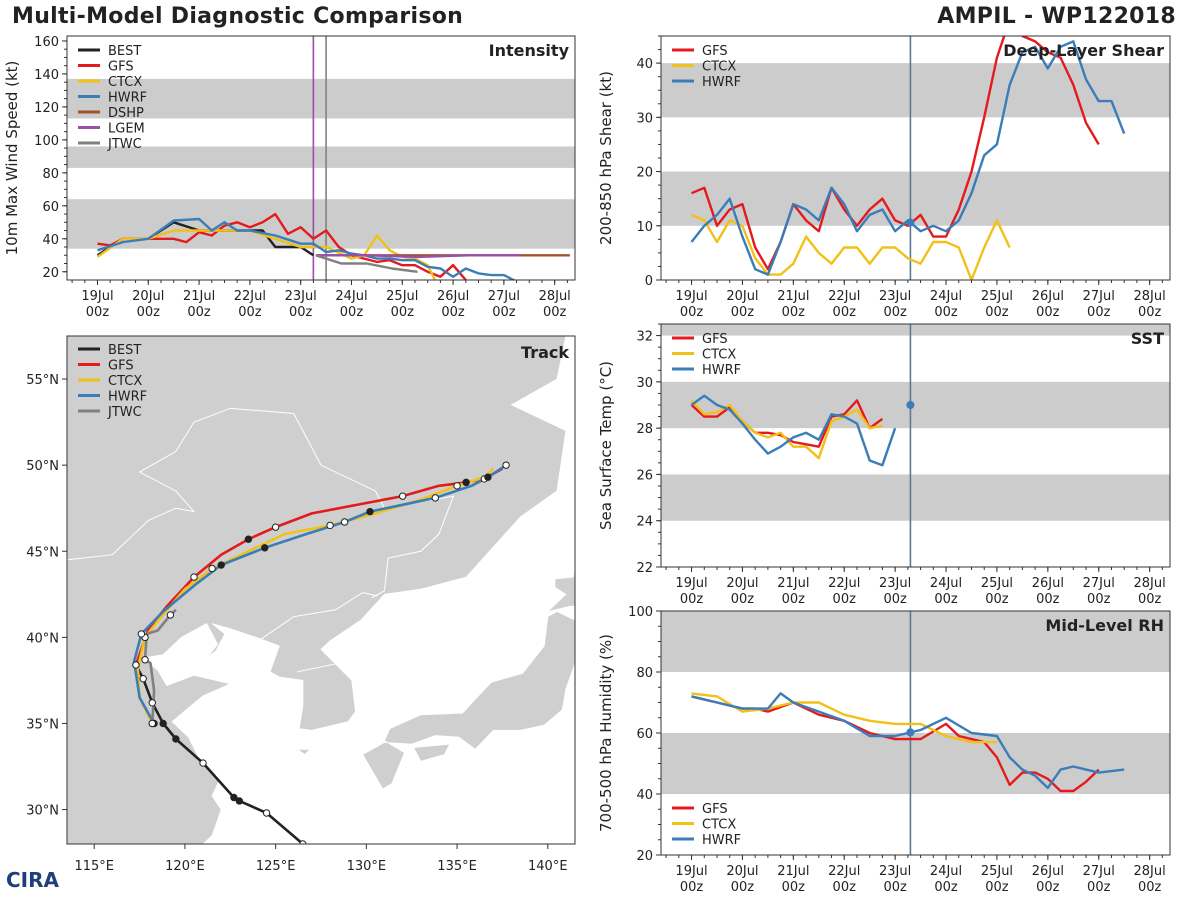 The height and width of the screenshot is (900, 1200). Describe the element at coordinates (32, 880) in the screenshot. I see `cira-logo: CIRA` at that location.